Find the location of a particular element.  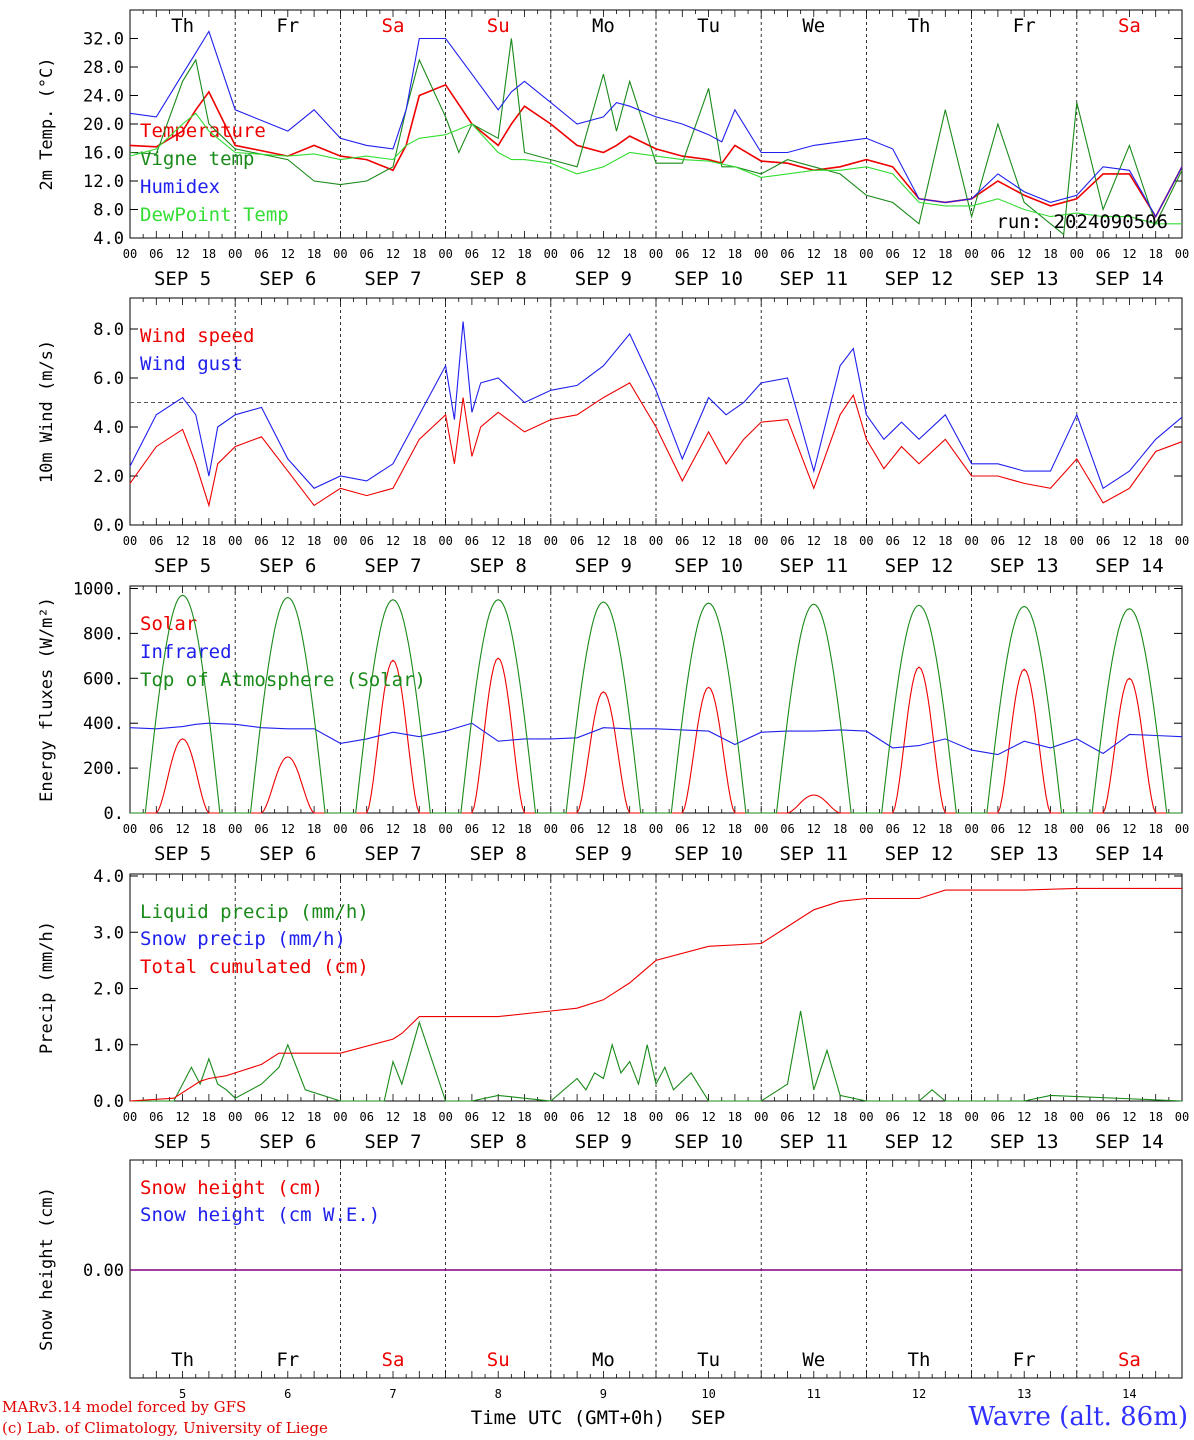

panel-1-date-label: SEP 13 is located at coordinates (1024, 279).